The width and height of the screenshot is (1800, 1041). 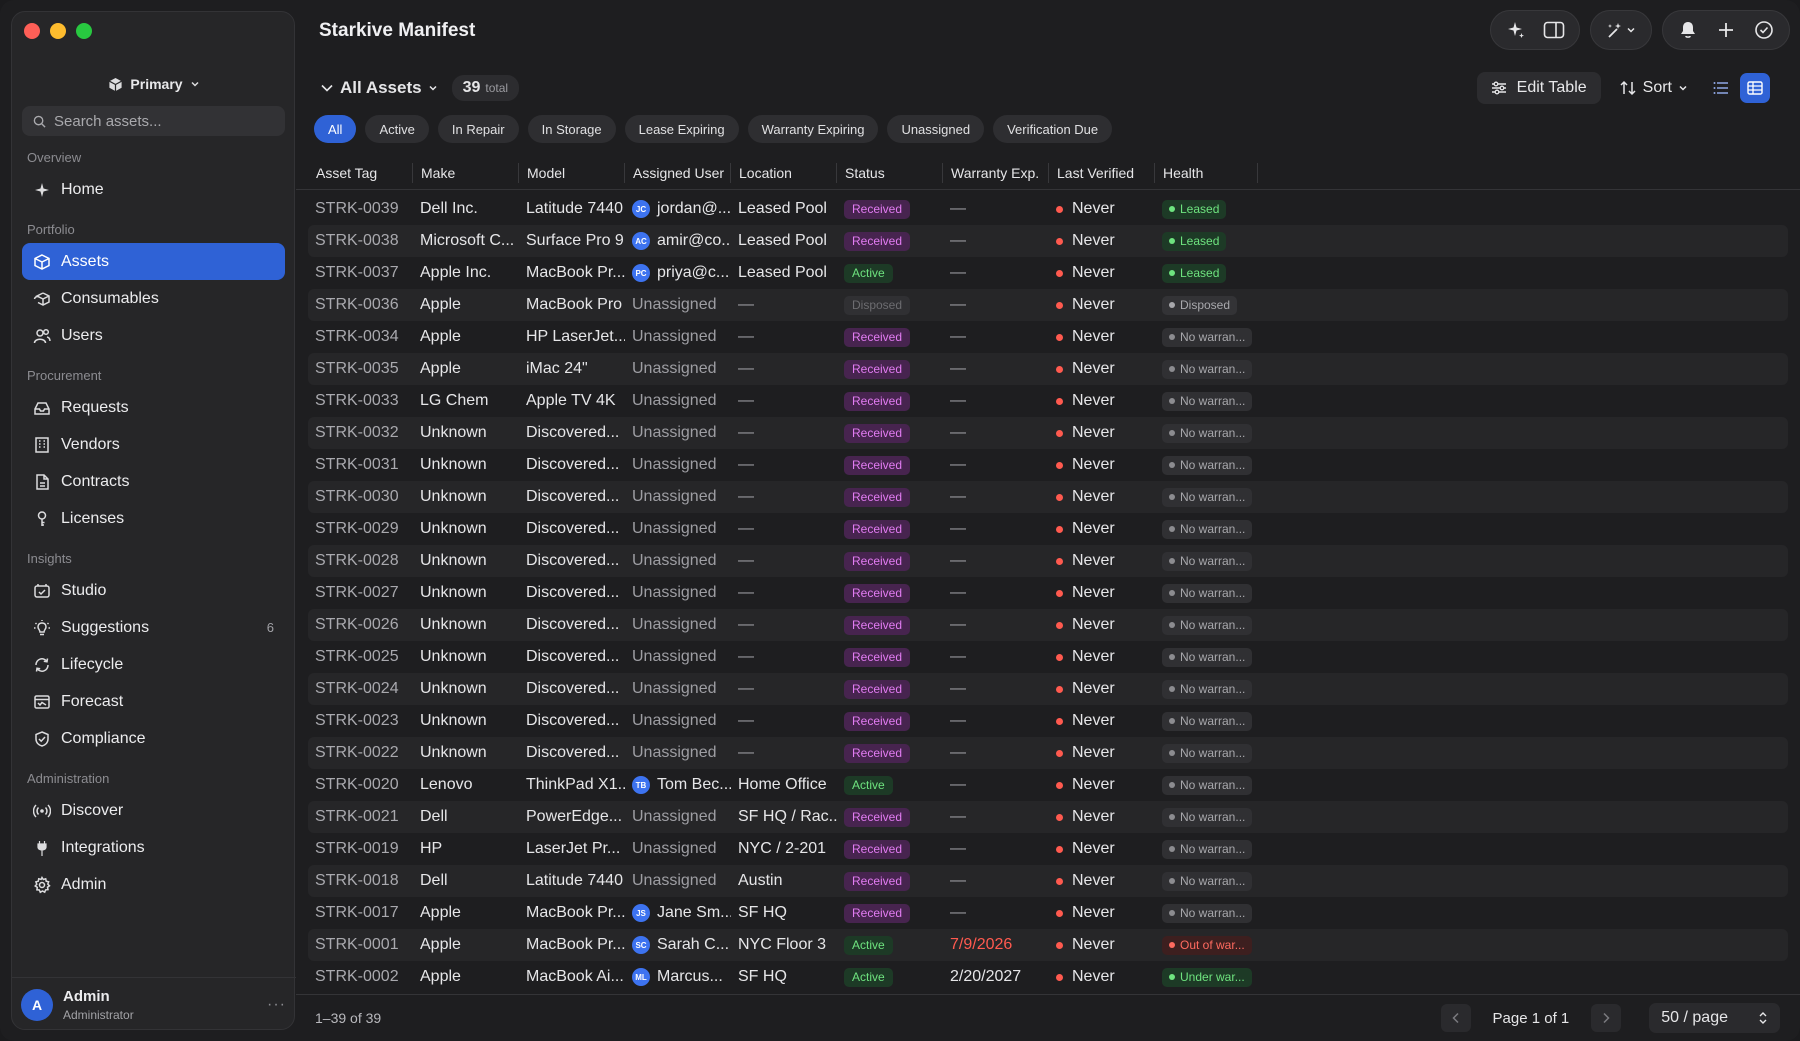 I want to click on sidebar-item-consumables: Consumables, so click(x=153, y=298).